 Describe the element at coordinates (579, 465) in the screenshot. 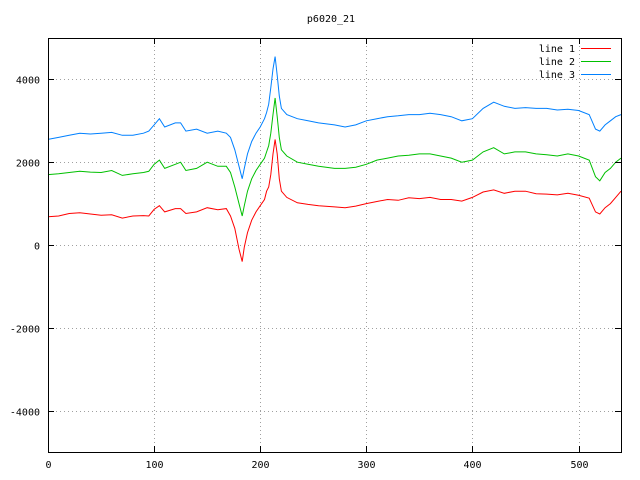

I see `x-tick-label: 500` at that location.